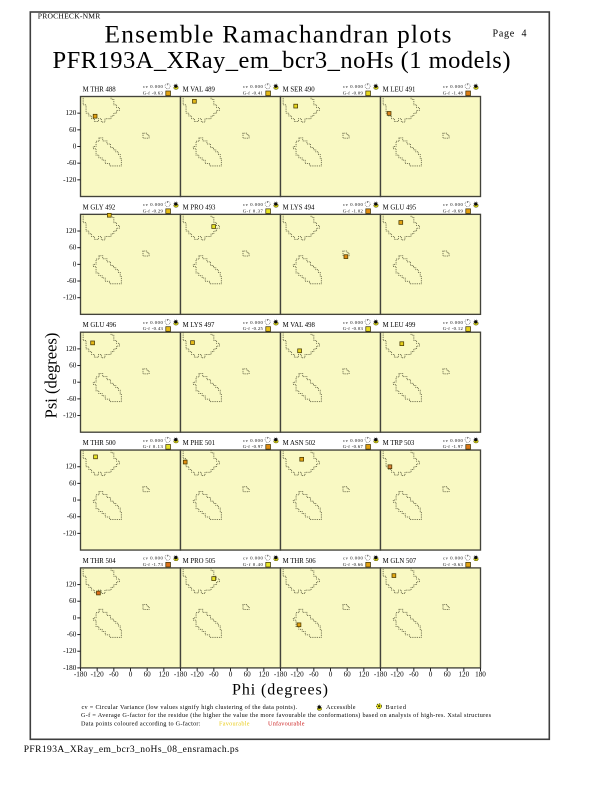 This screenshot has height=797, width=612. What do you see at coordinates (153, 446) in the screenshot?
I see `svg-text: G-f 0.13` at bounding box center [153, 446].